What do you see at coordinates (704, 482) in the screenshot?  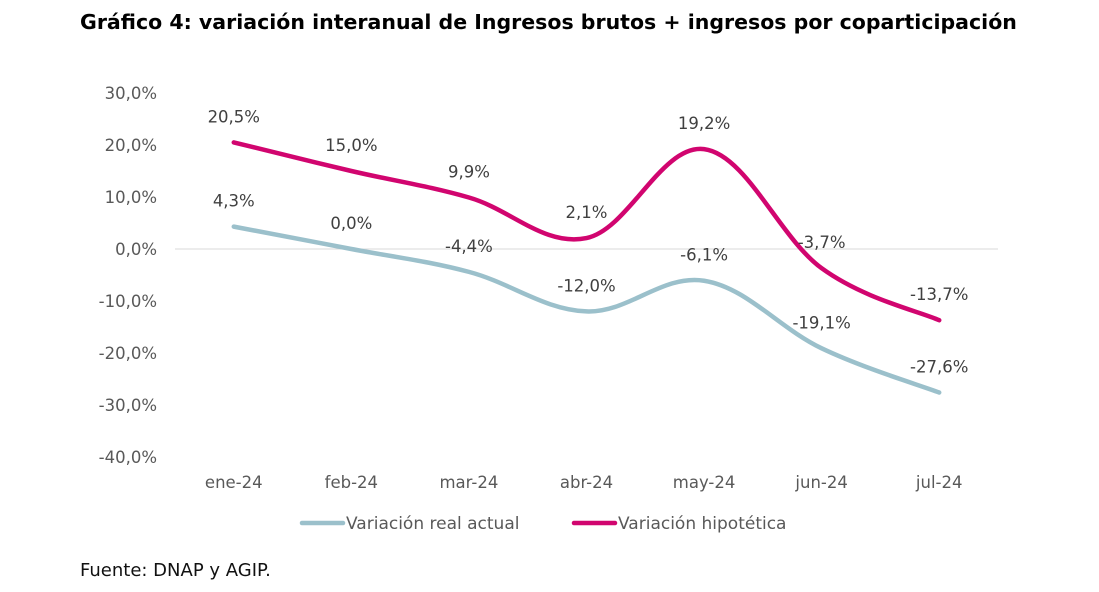 I see `x-tick-label: may-24` at bounding box center [704, 482].